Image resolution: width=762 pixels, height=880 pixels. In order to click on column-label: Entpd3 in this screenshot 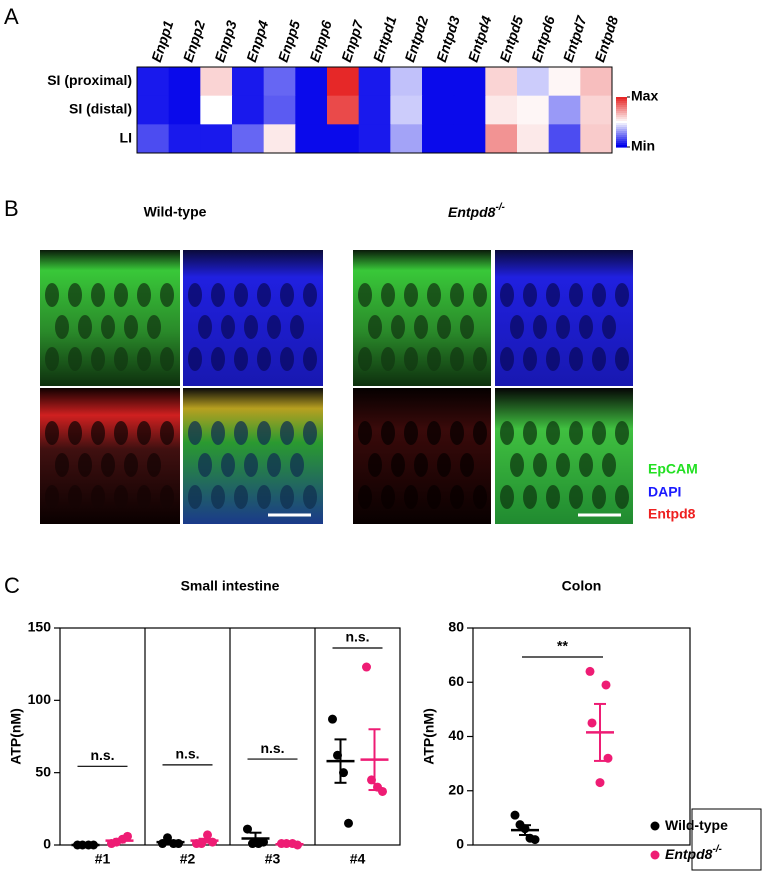, I will do `click(448, 39)`.